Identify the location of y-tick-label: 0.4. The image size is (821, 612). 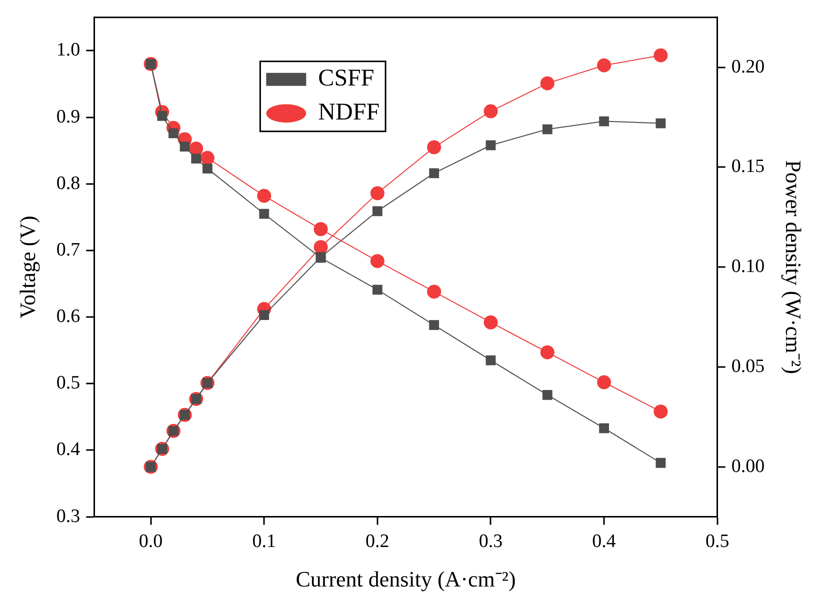
(68, 449).